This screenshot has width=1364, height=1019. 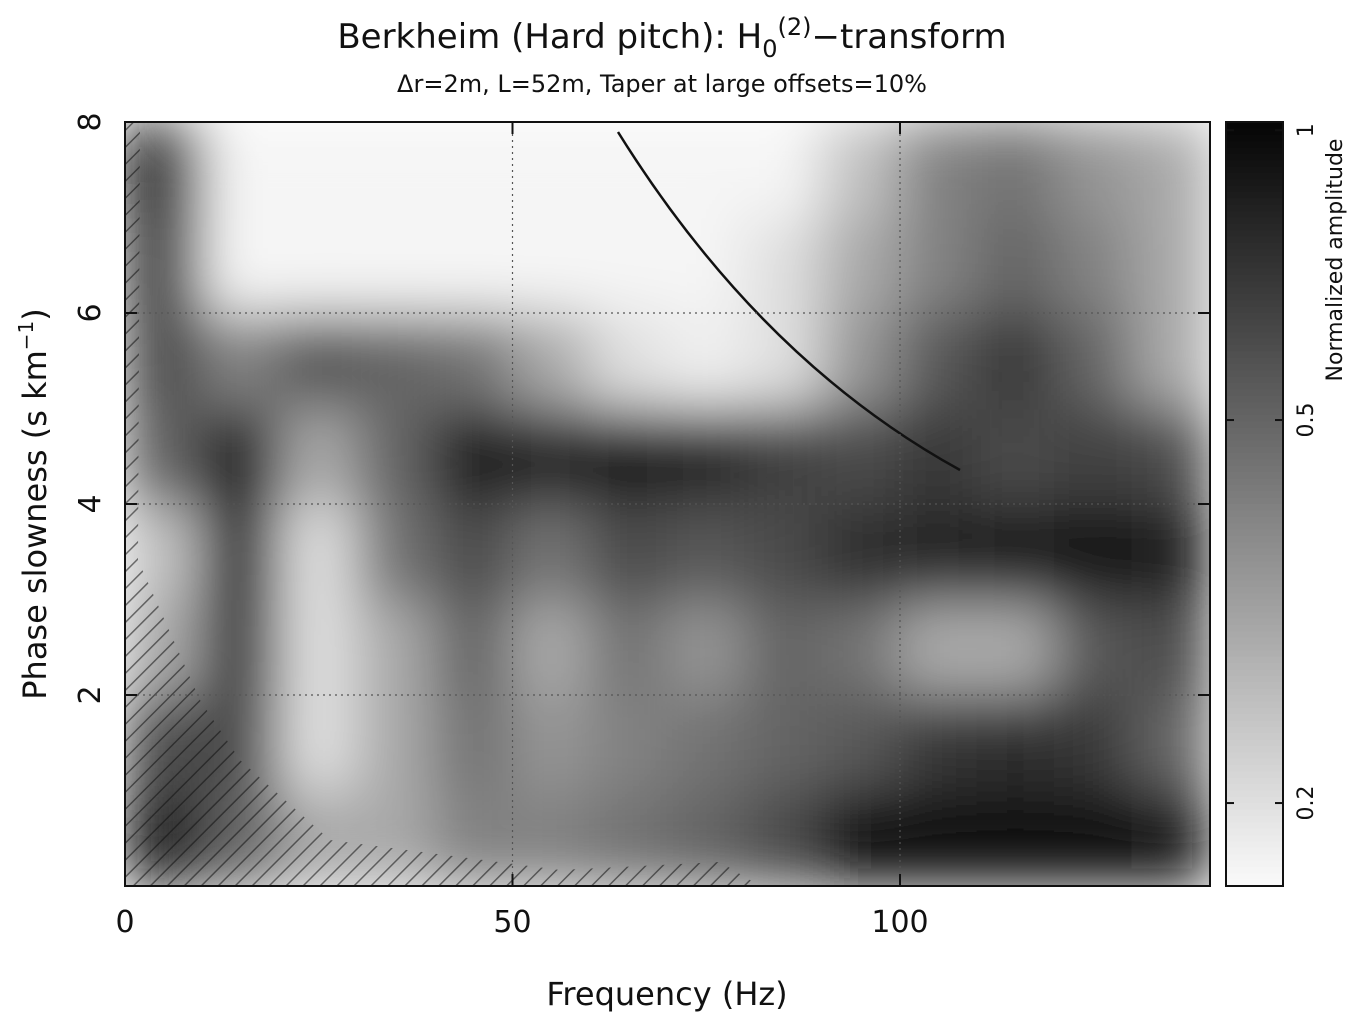 I want to click on chart-subtitle: Δr=2m, L=52m, Taper at large offsets=10%, so click(x=662, y=84).